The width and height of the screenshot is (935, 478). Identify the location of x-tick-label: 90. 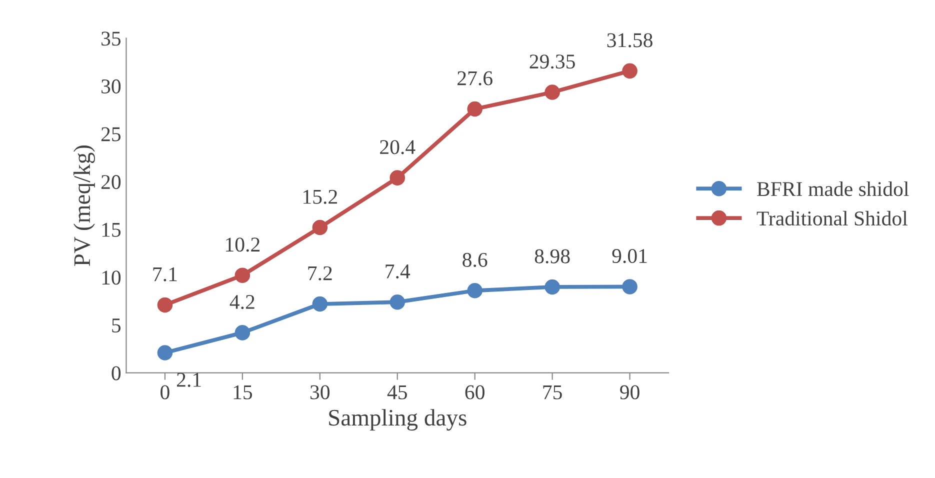
(630, 392).